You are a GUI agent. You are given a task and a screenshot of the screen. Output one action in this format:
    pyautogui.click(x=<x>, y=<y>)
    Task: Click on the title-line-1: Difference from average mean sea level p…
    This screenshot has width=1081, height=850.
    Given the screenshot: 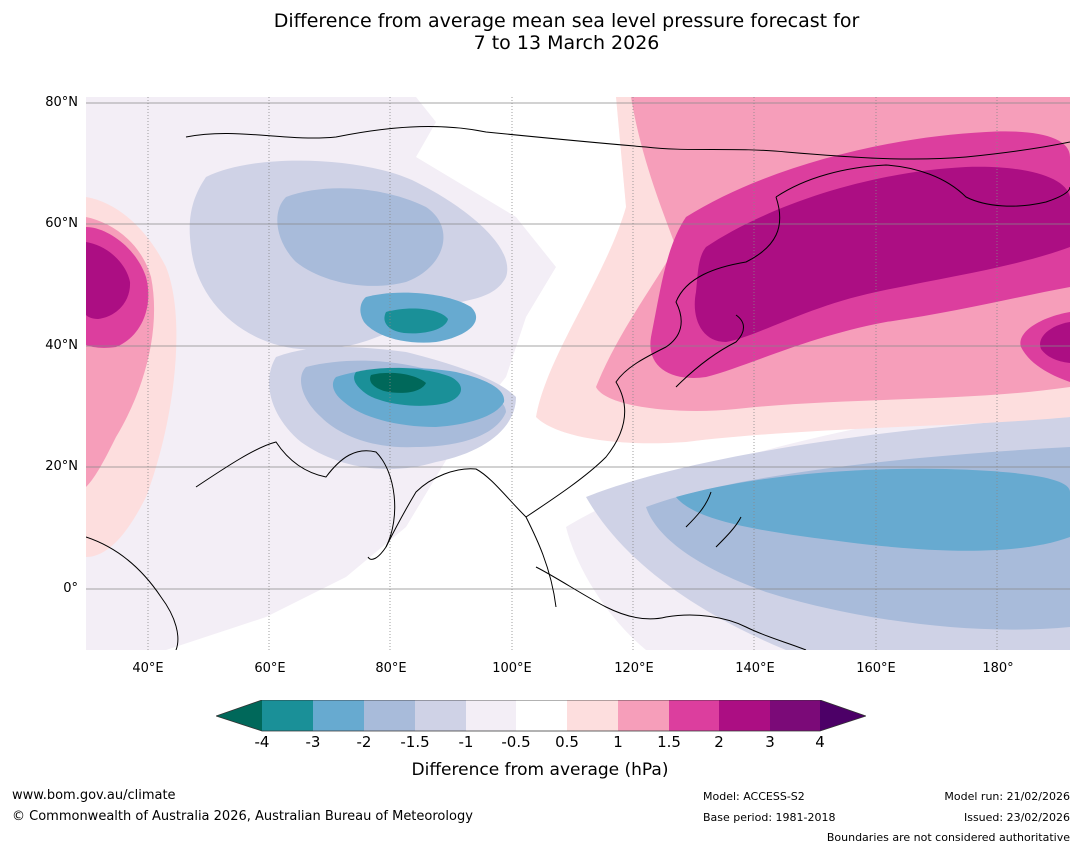 What is the action you would take?
    pyautogui.click(x=566, y=21)
    